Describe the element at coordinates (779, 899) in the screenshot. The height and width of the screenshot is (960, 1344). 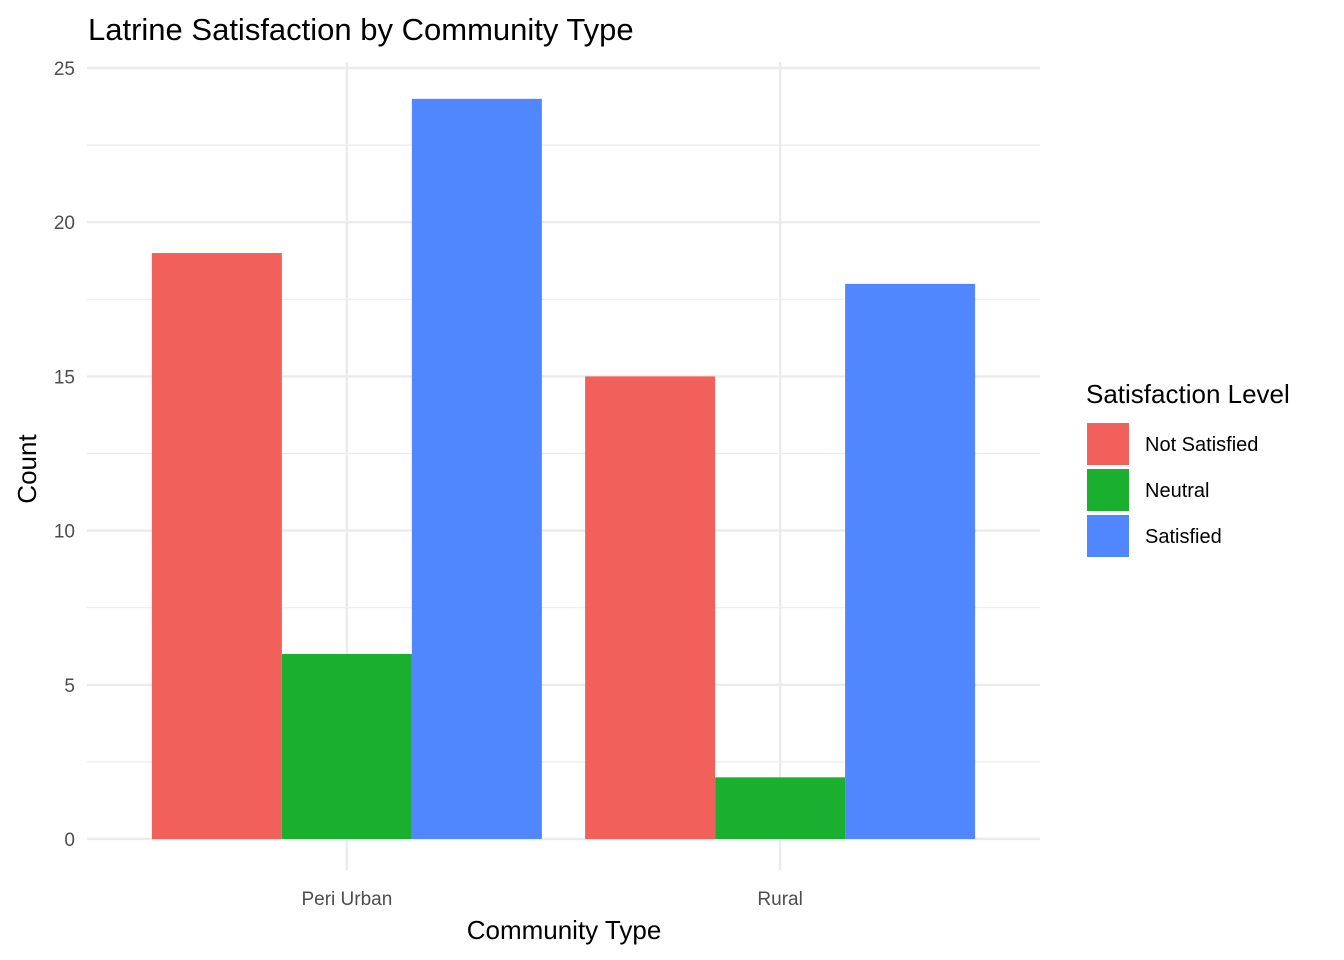
I see `x-tick-label: Rural` at that location.